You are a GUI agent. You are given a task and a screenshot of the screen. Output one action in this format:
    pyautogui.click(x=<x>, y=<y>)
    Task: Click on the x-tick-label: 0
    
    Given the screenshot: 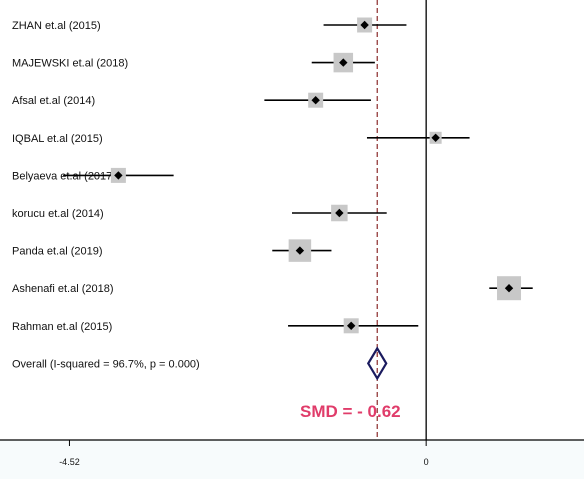 What is the action you would take?
    pyautogui.click(x=426, y=462)
    